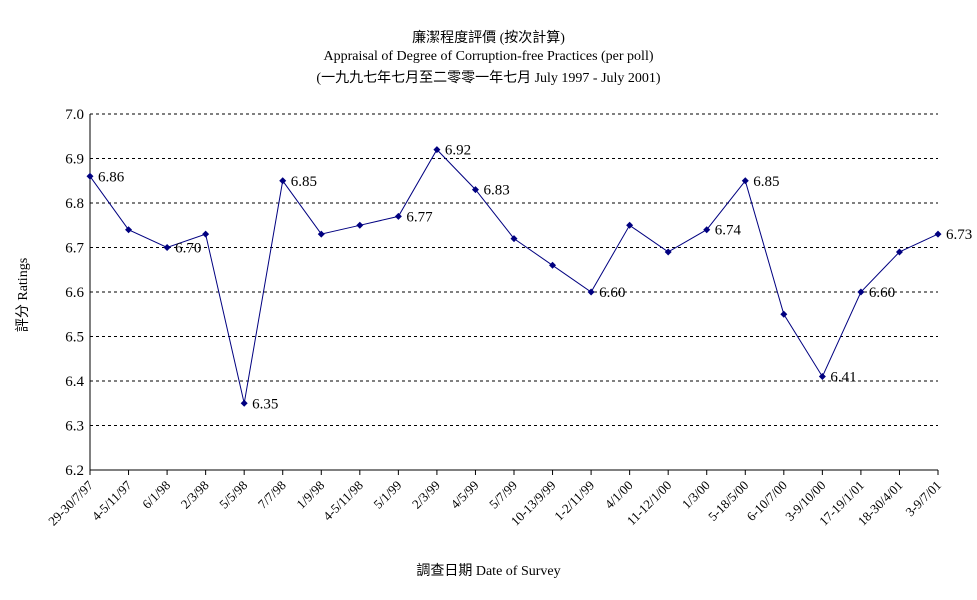  Describe the element at coordinates (74, 427) in the screenshot. I see `y-tick-label: 6.3` at that location.